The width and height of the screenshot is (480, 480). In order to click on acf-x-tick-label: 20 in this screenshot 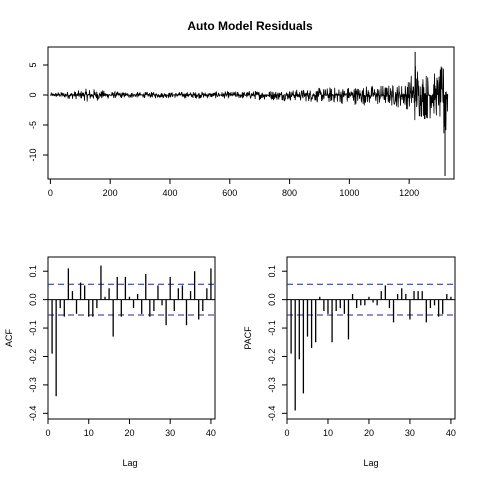, I will do `click(129, 433)`.